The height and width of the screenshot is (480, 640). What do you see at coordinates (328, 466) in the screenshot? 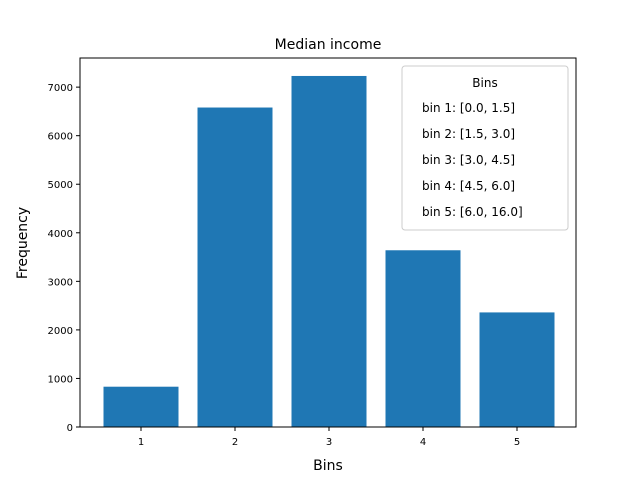
I see `x-axis-label: Bins` at bounding box center [328, 466].